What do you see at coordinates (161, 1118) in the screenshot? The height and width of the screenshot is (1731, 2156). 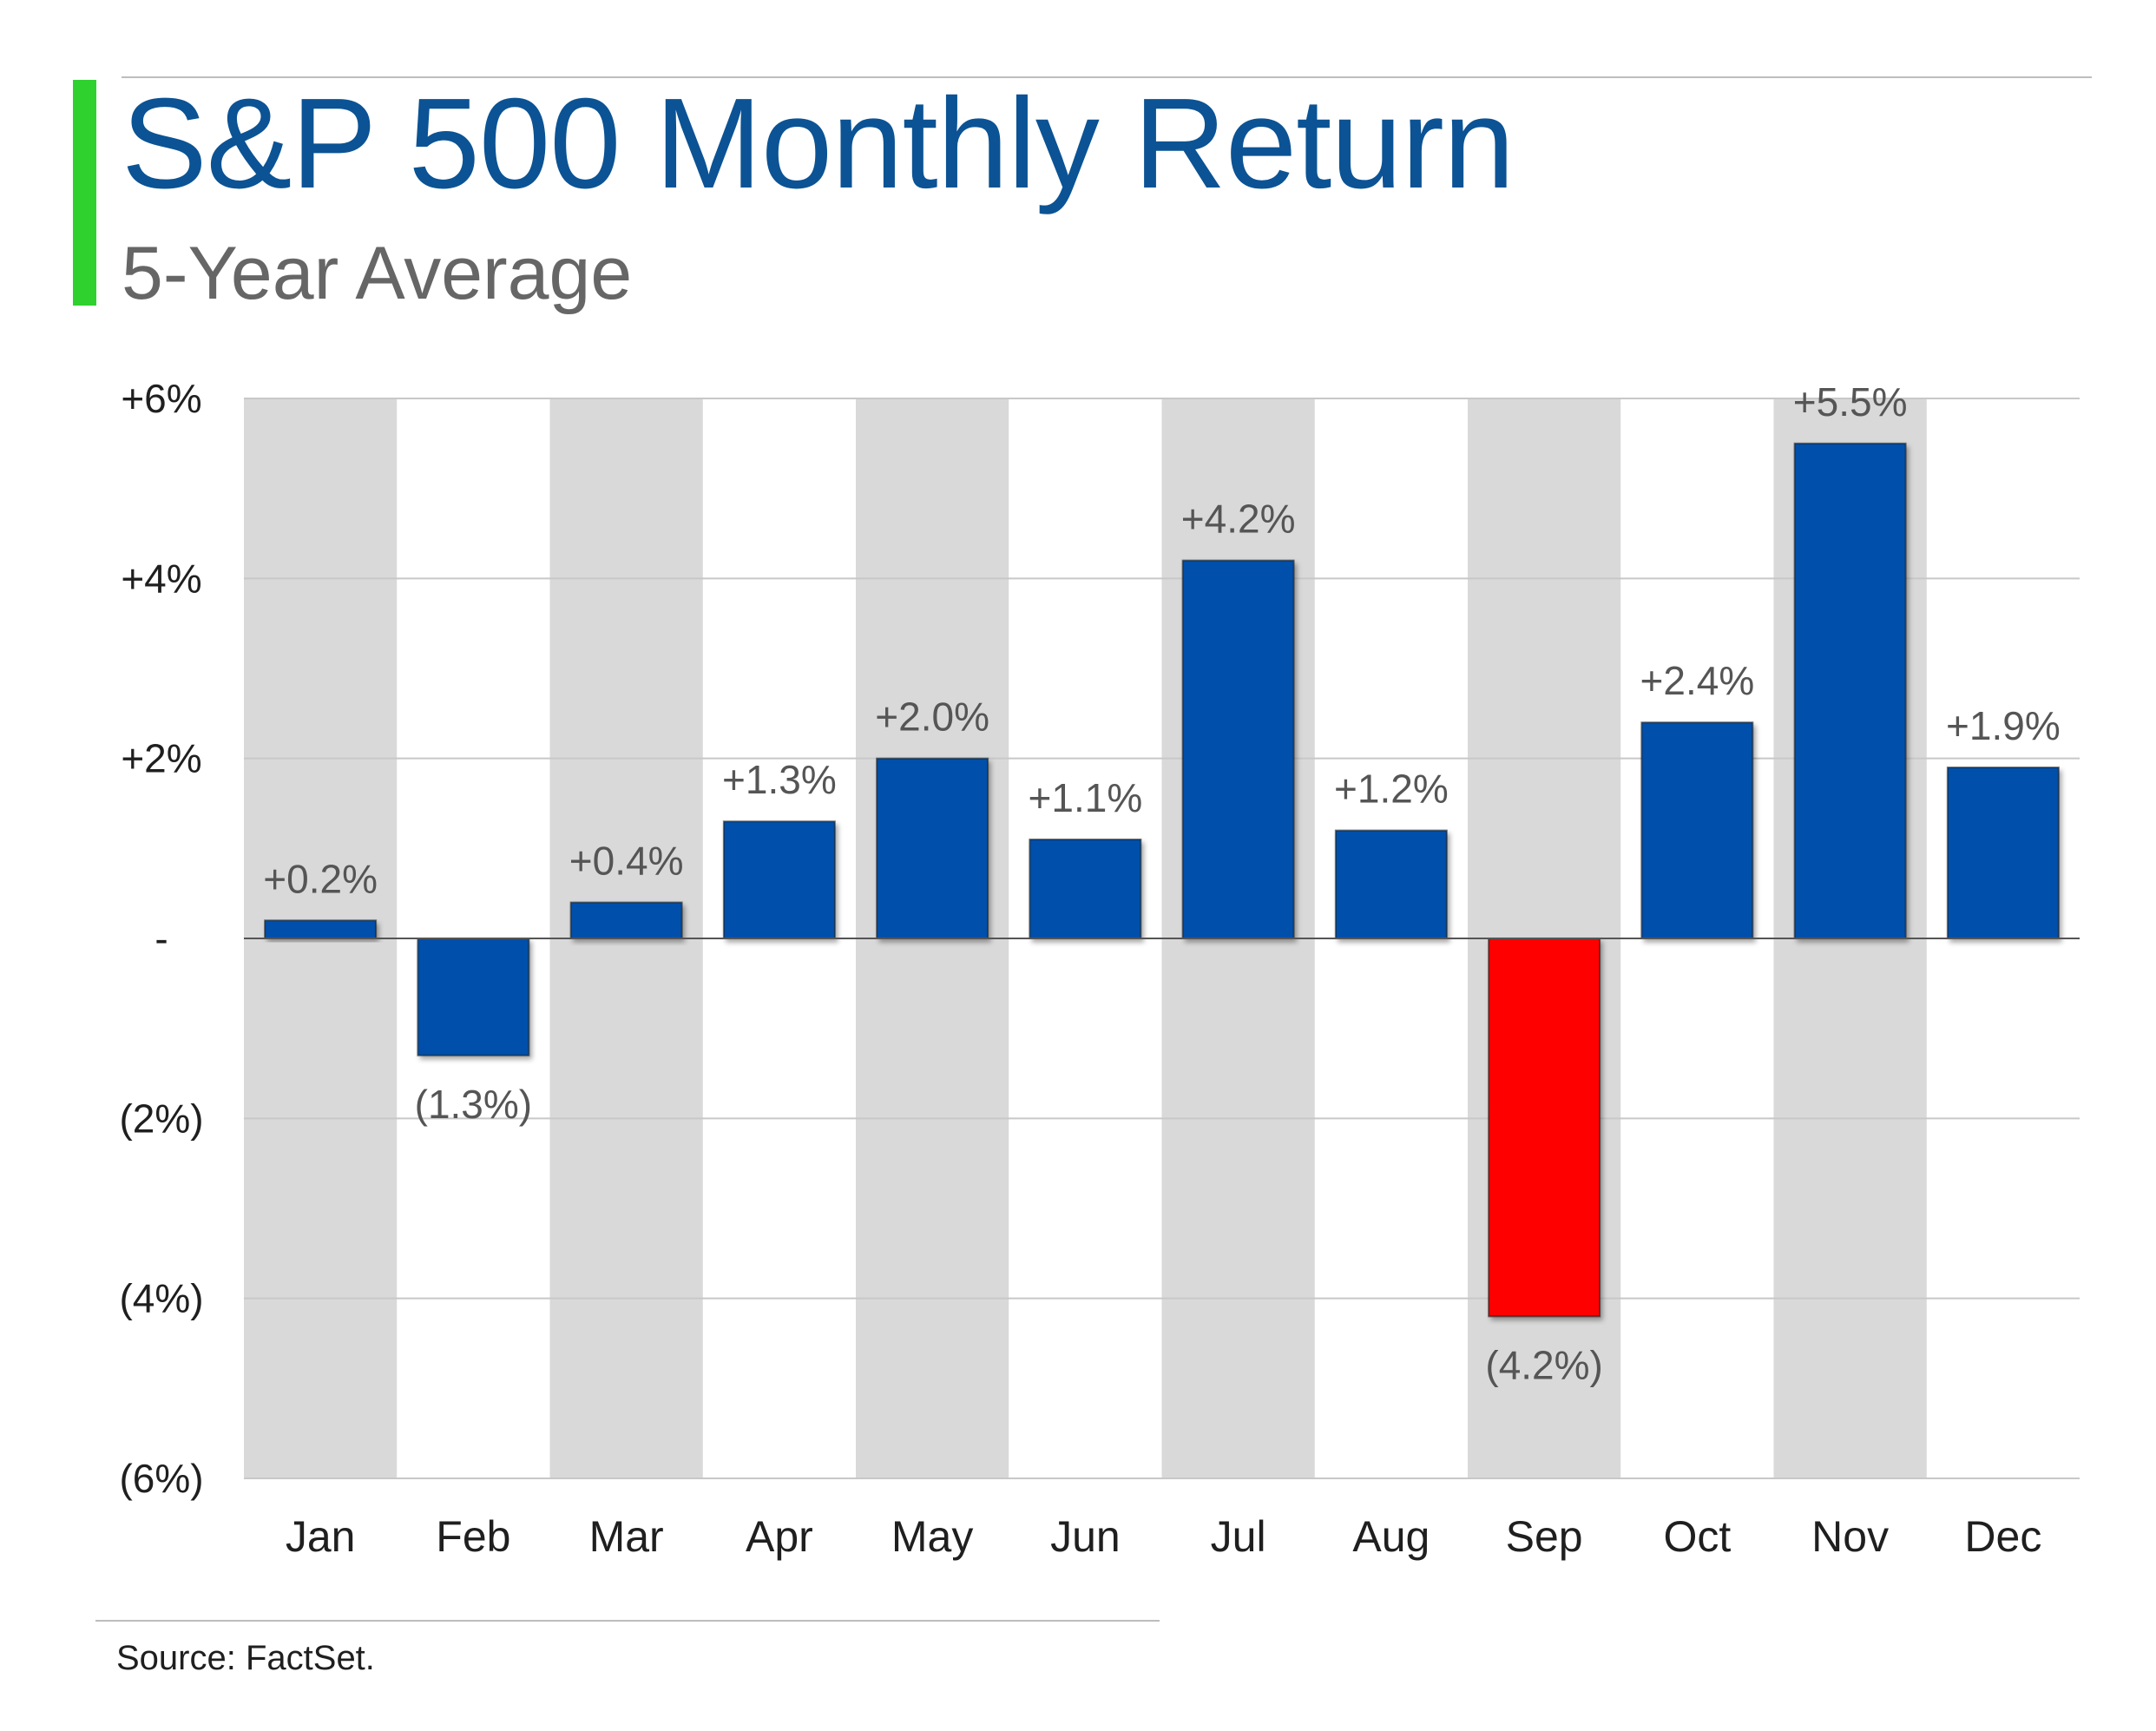 I see `y-tick-label: (2%)` at bounding box center [161, 1118].